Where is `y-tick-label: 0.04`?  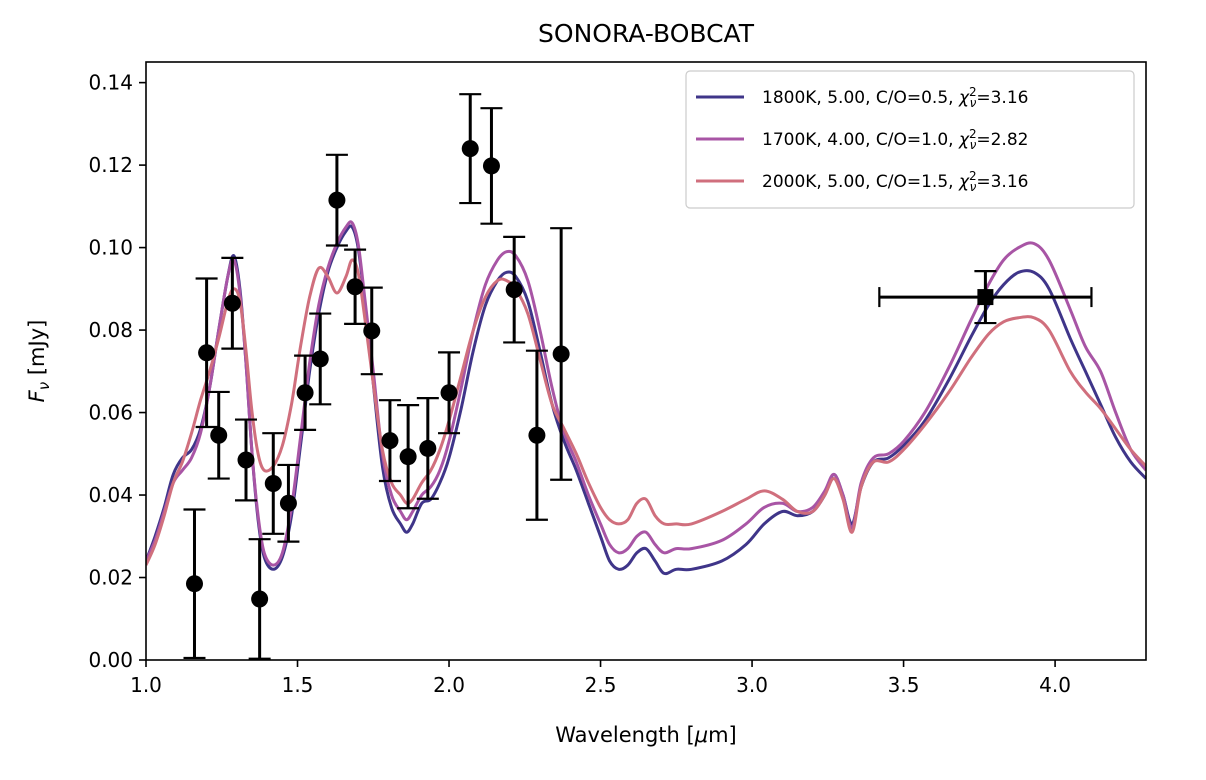
y-tick-label: 0.04 is located at coordinates (110, 495).